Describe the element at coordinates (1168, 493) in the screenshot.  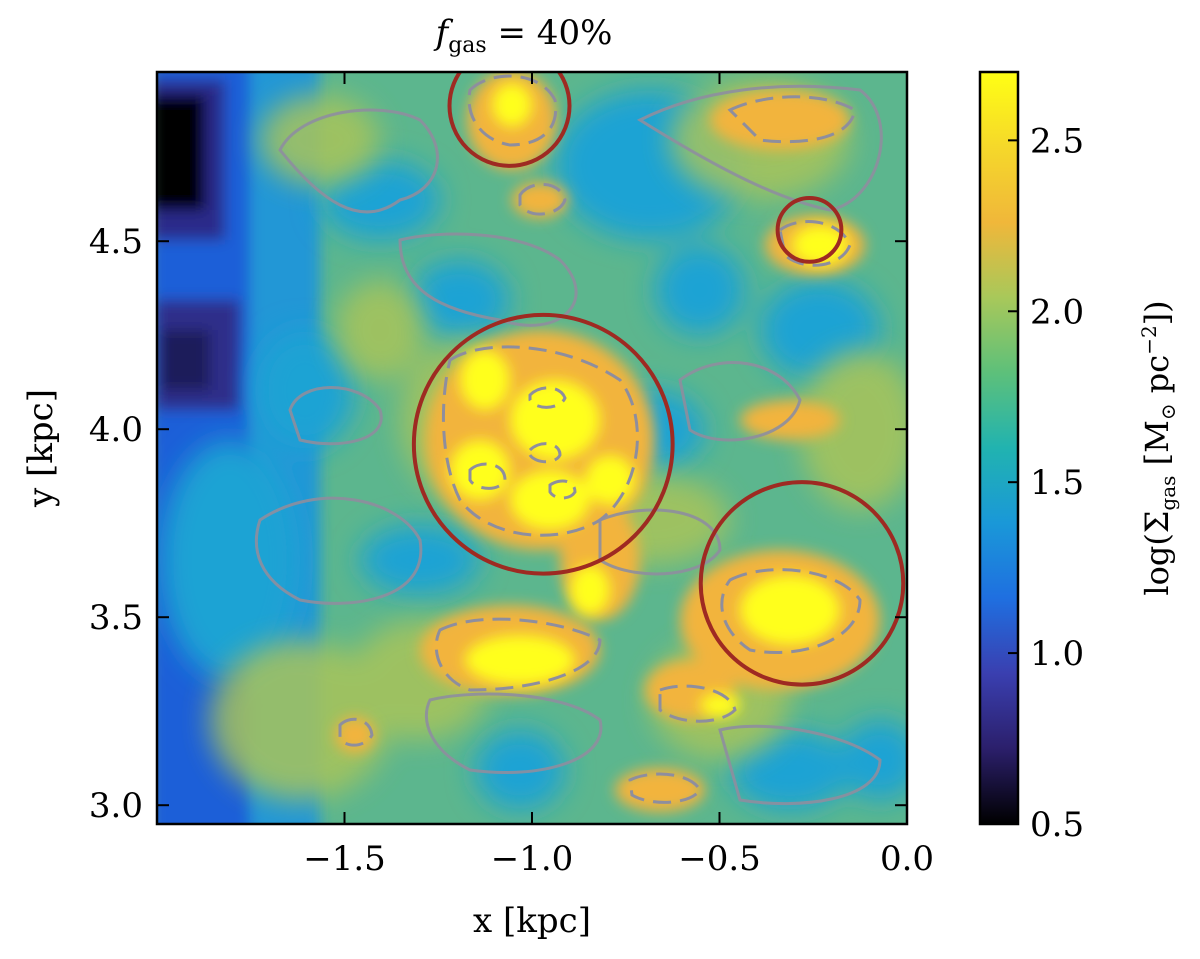
I see `cbar-label-sub: gas` at that location.